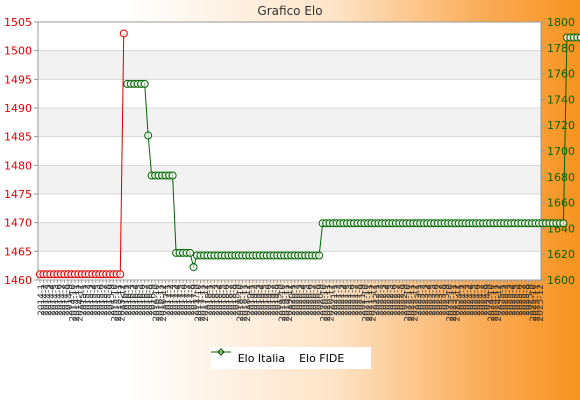 The image size is (580, 400). Describe the element at coordinates (56, 300) in the screenshot. I see `x-axis-tick-label: 2014-5` at that location.